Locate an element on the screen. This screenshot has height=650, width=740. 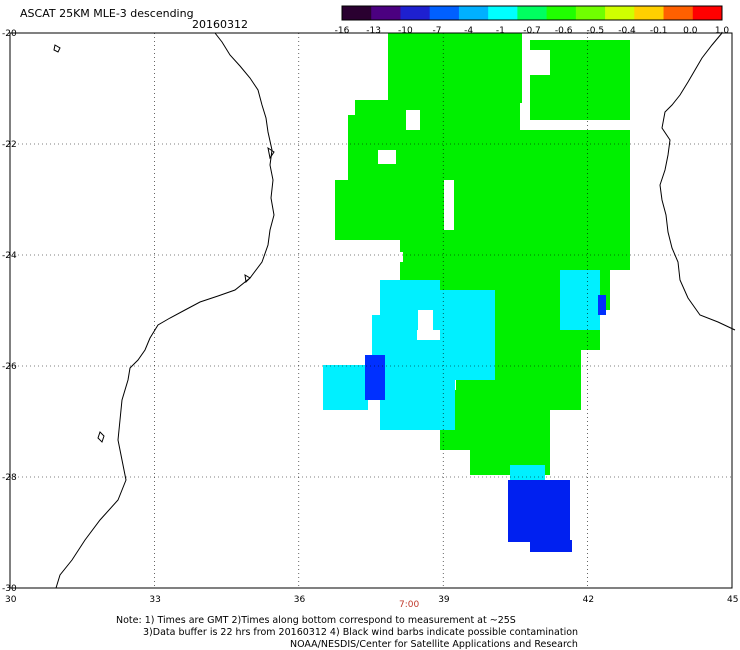
latitude-label: -20 is located at coordinates (9, 34).